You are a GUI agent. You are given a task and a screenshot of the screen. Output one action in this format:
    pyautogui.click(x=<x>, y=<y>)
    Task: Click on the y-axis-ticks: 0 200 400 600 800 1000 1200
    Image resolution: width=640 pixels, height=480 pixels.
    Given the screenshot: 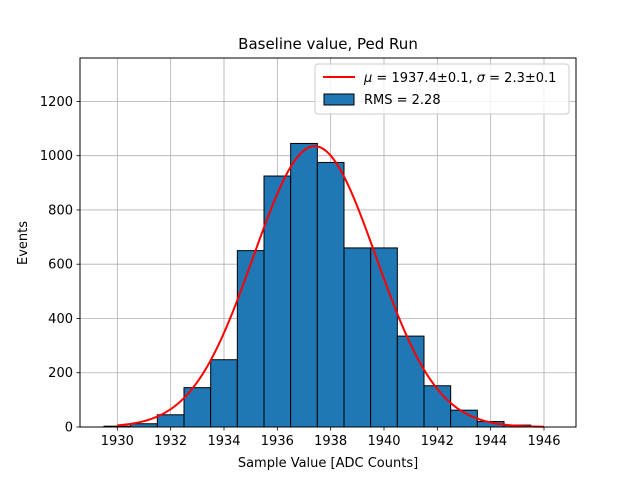 What is the action you would take?
    pyautogui.click(x=60, y=265)
    